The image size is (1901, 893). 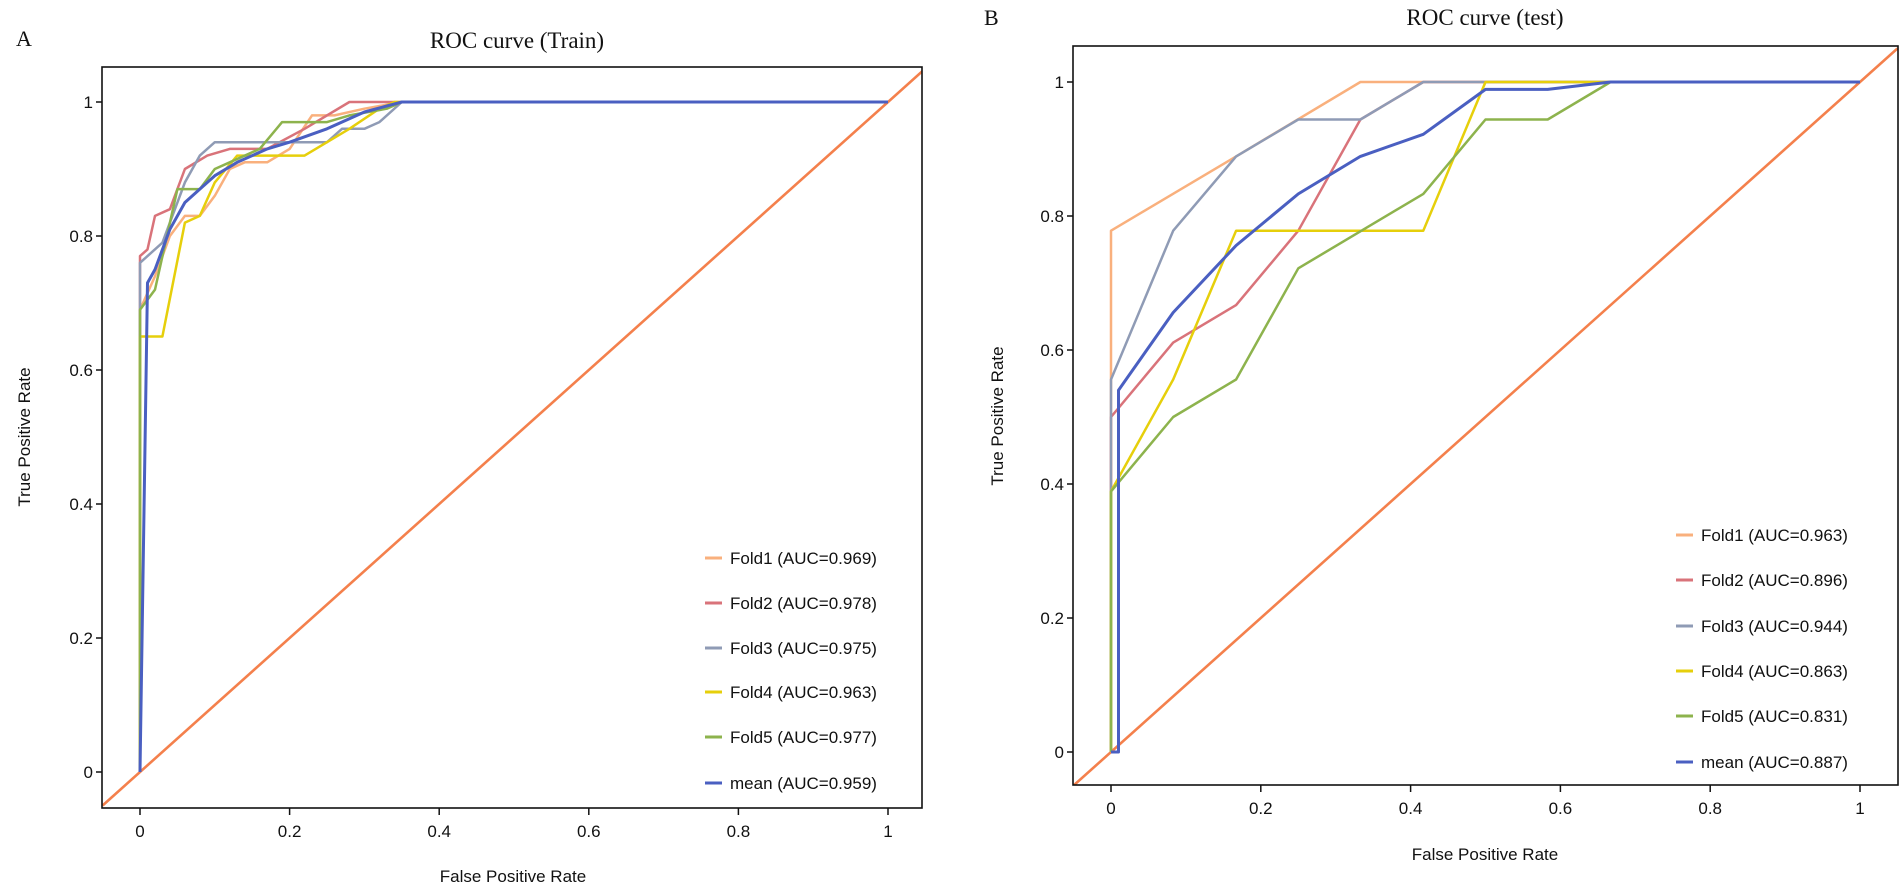 What do you see at coordinates (803, 603) in the screenshot?
I see `legend-entry: Fold2 (AUC=0.978)` at bounding box center [803, 603].